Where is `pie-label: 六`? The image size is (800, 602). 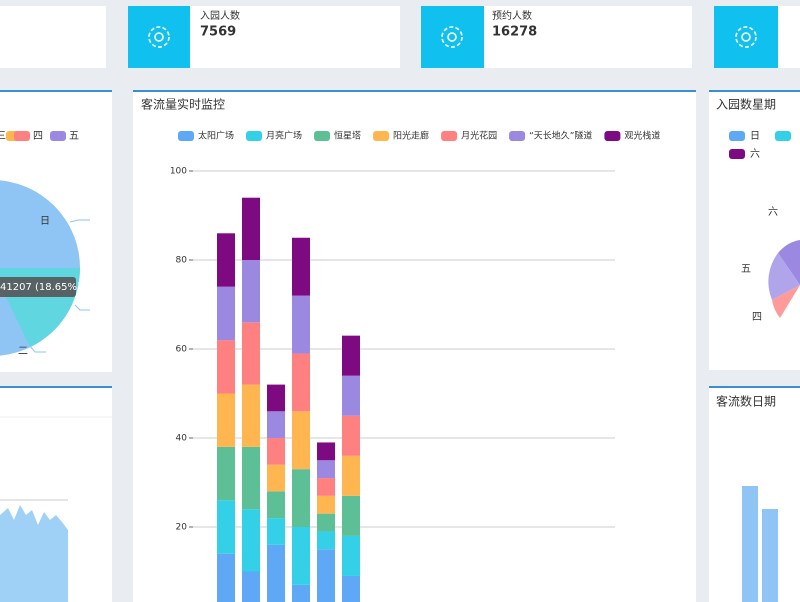
pie-label: 六 is located at coordinates (773, 212).